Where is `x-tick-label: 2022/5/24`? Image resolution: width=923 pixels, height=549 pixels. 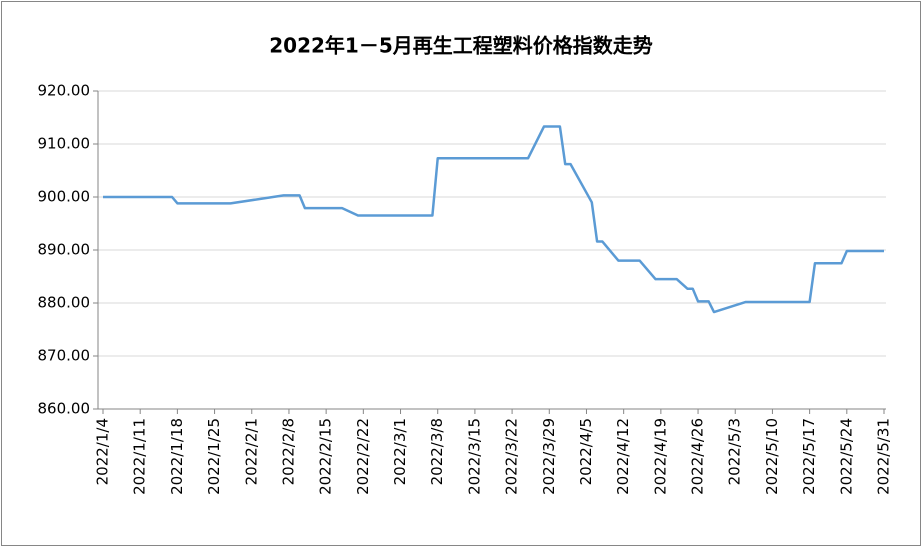 x-tick-label: 2022/5/24 is located at coordinates (846, 456).